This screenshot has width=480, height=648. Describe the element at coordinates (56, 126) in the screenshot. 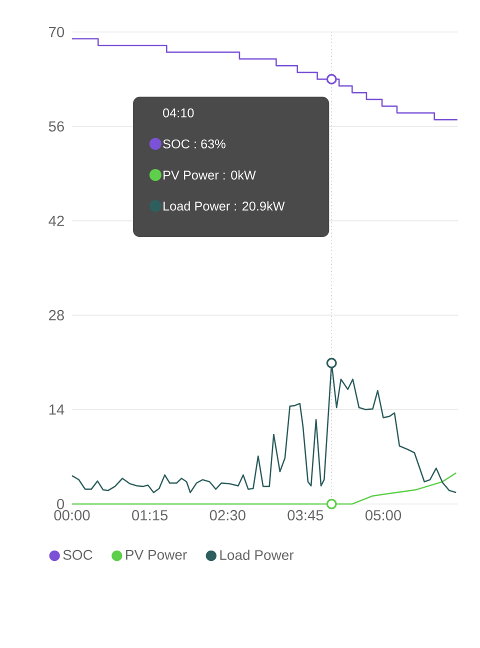

I see `y-tick-label: 56` at that location.